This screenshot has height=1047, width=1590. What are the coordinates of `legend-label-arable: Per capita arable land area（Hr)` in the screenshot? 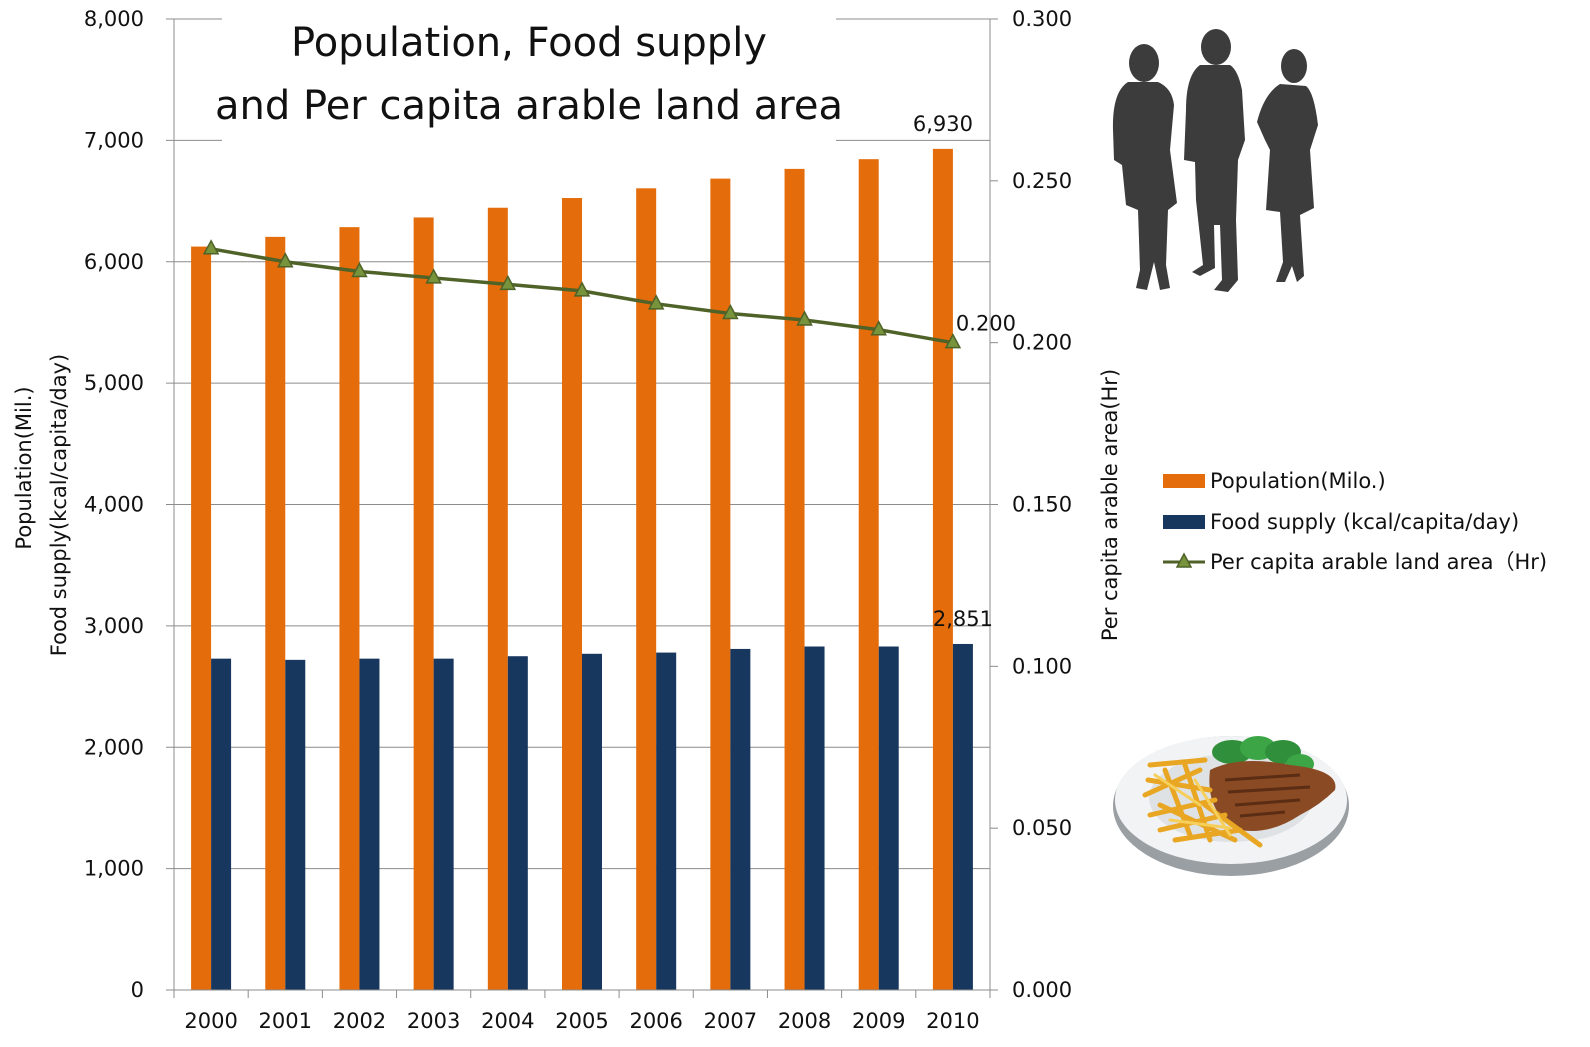 It's located at (1378, 562).